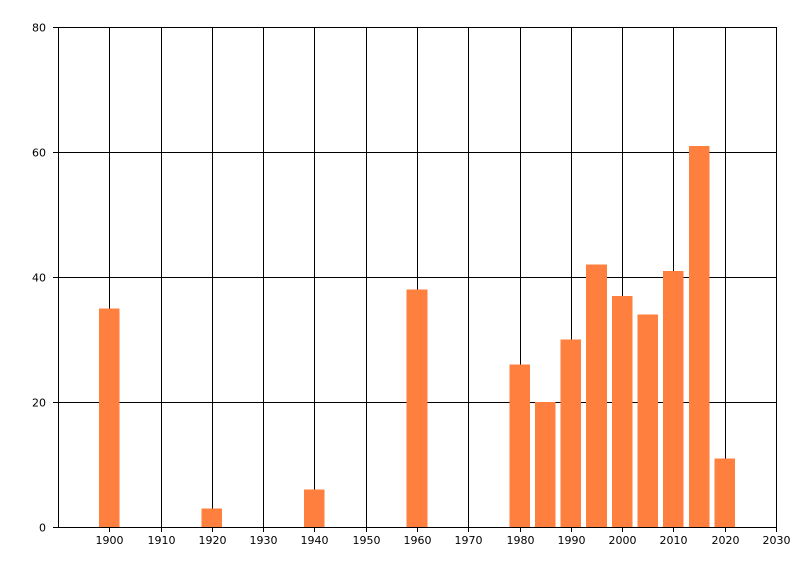  Describe the element at coordinates (315, 540) in the screenshot. I see `x-tick-label: 1940` at that location.